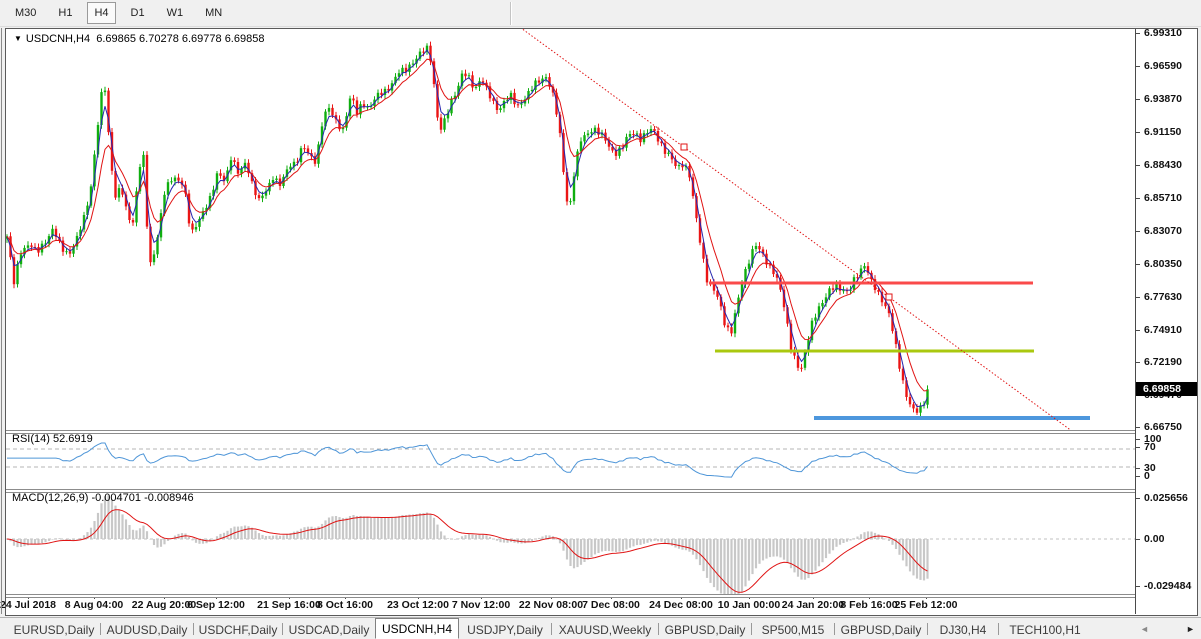  I want to click on tab-eurusd-daily: EURUSD,Daily, so click(54, 630).